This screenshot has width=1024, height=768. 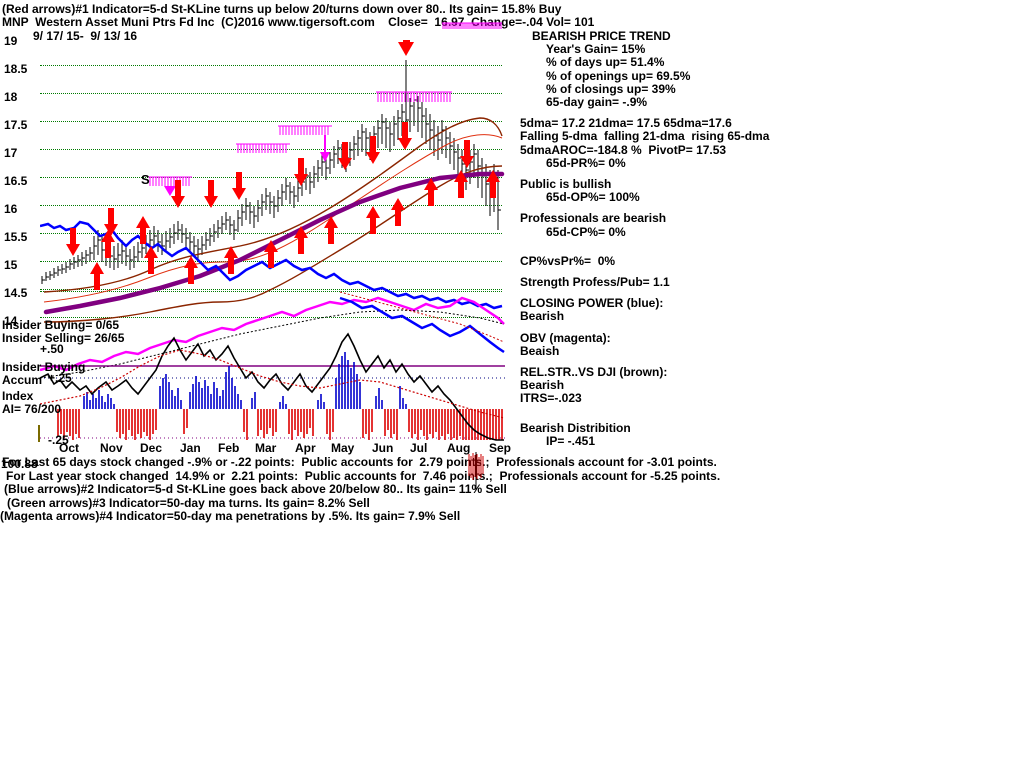 What do you see at coordinates (22, 380) in the screenshot?
I see `accum-index-label-2: Accum` at bounding box center [22, 380].